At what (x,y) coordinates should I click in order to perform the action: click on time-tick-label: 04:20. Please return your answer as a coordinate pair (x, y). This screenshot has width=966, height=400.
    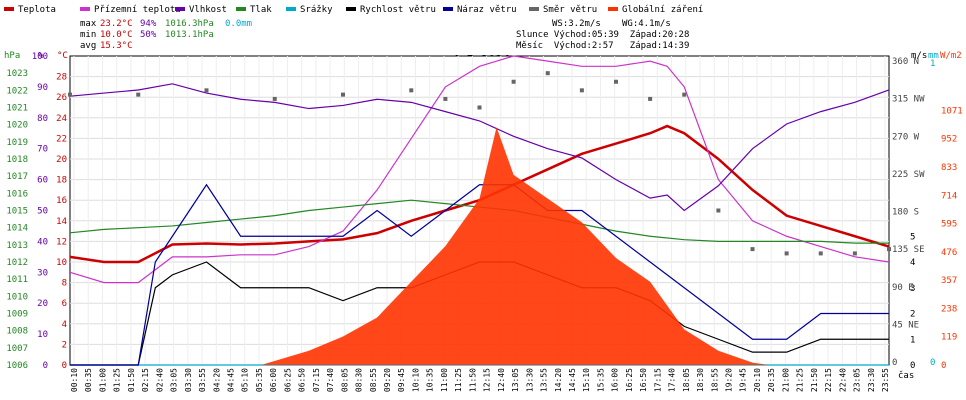
    Looking at the image, I should click on (216, 380).